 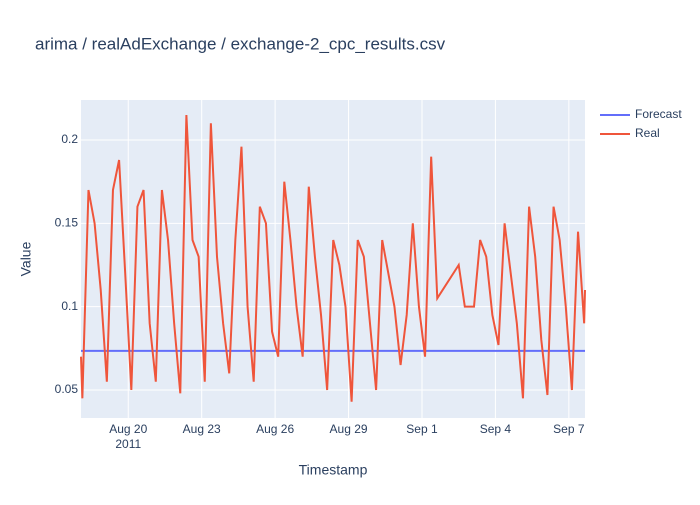 What do you see at coordinates (569, 429) in the screenshot?
I see `x-tick-label: Sep 7` at bounding box center [569, 429].